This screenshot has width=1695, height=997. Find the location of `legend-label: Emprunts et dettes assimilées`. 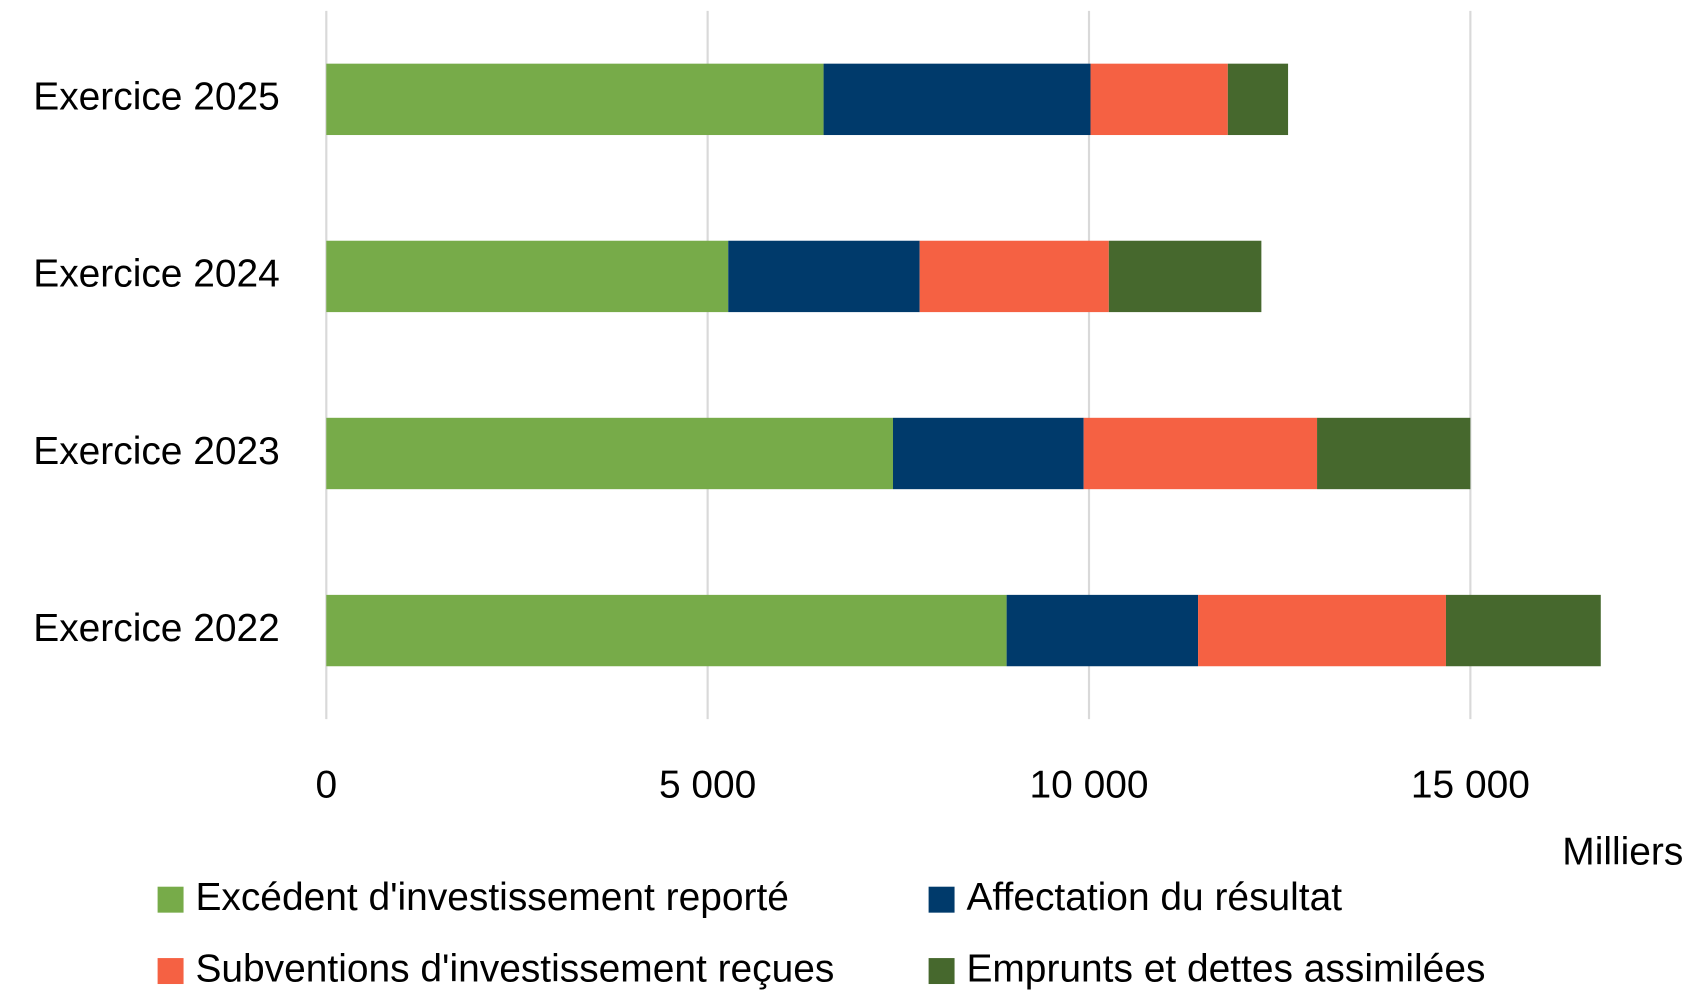

legend-label: Emprunts et dettes assimilées is located at coordinates (1225, 968).